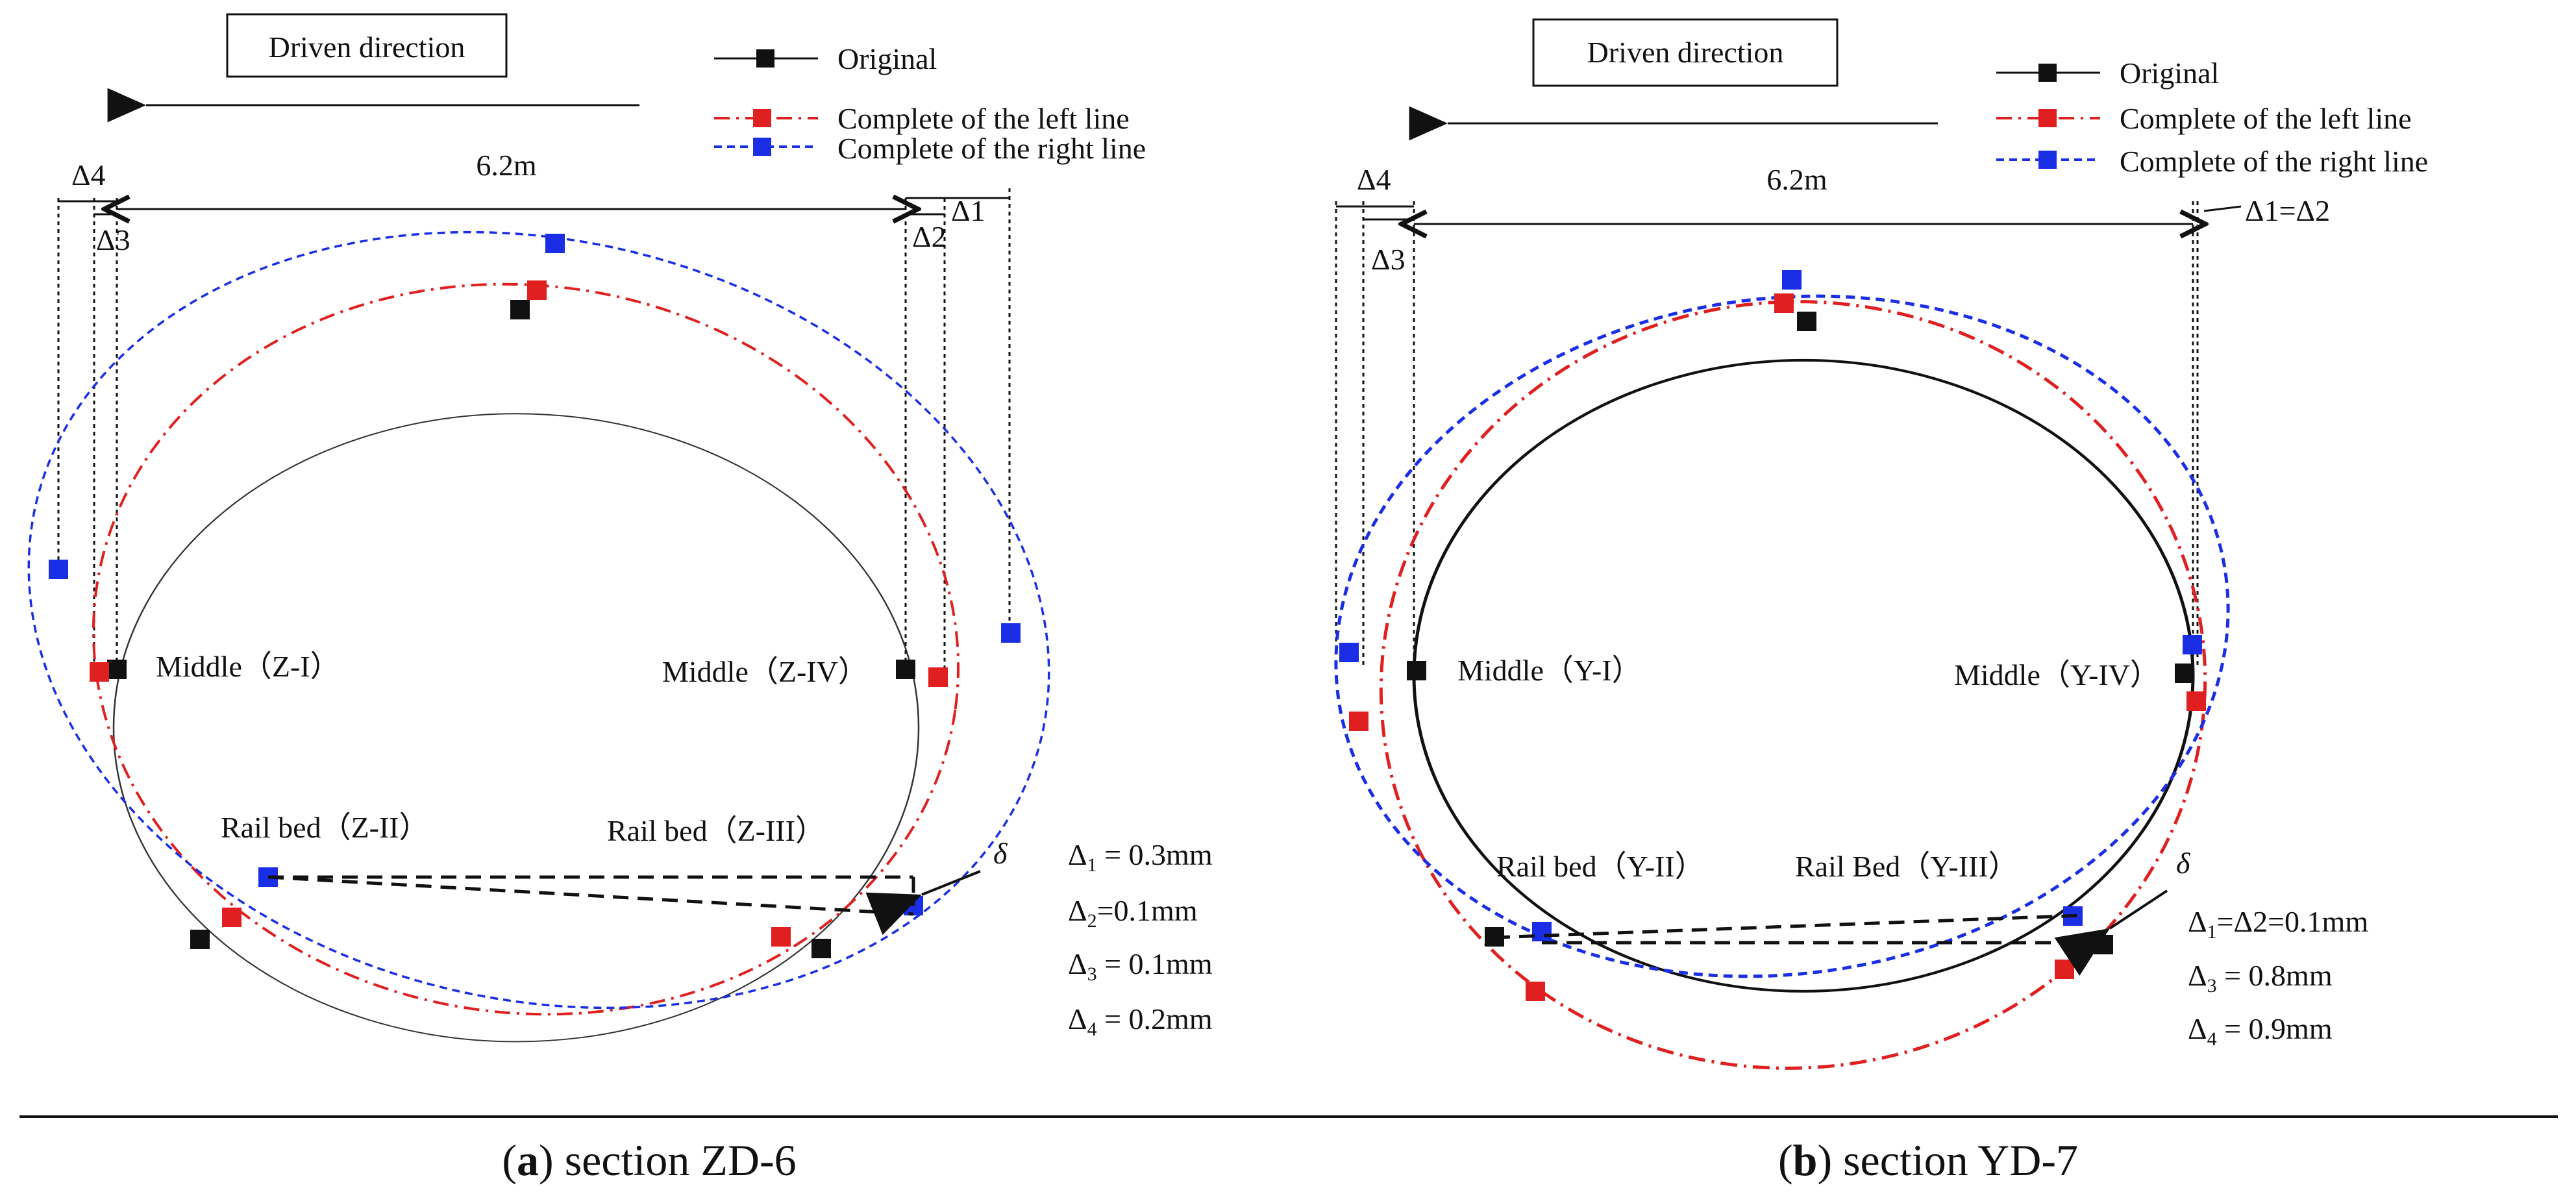 This screenshot has width=2576, height=1203. Describe the element at coordinates (1388, 259) in the screenshot. I see `delta3-mark-b: Δ3` at that location.